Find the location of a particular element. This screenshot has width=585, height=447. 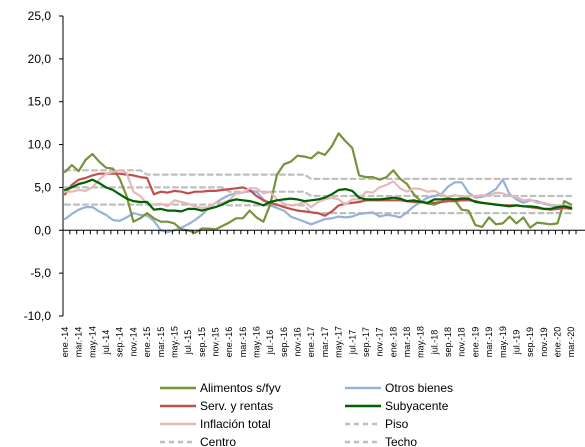

legend-label: Piso is located at coordinates (397, 424).